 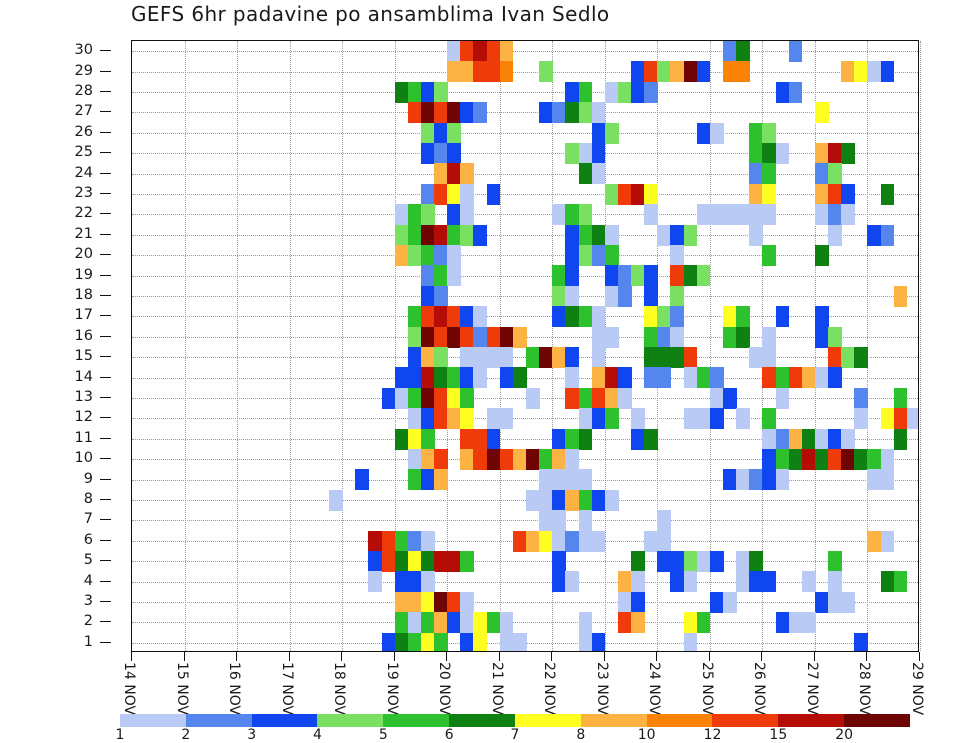 What do you see at coordinates (88, 641) in the screenshot?
I see `y-tick-label: 1` at bounding box center [88, 641].